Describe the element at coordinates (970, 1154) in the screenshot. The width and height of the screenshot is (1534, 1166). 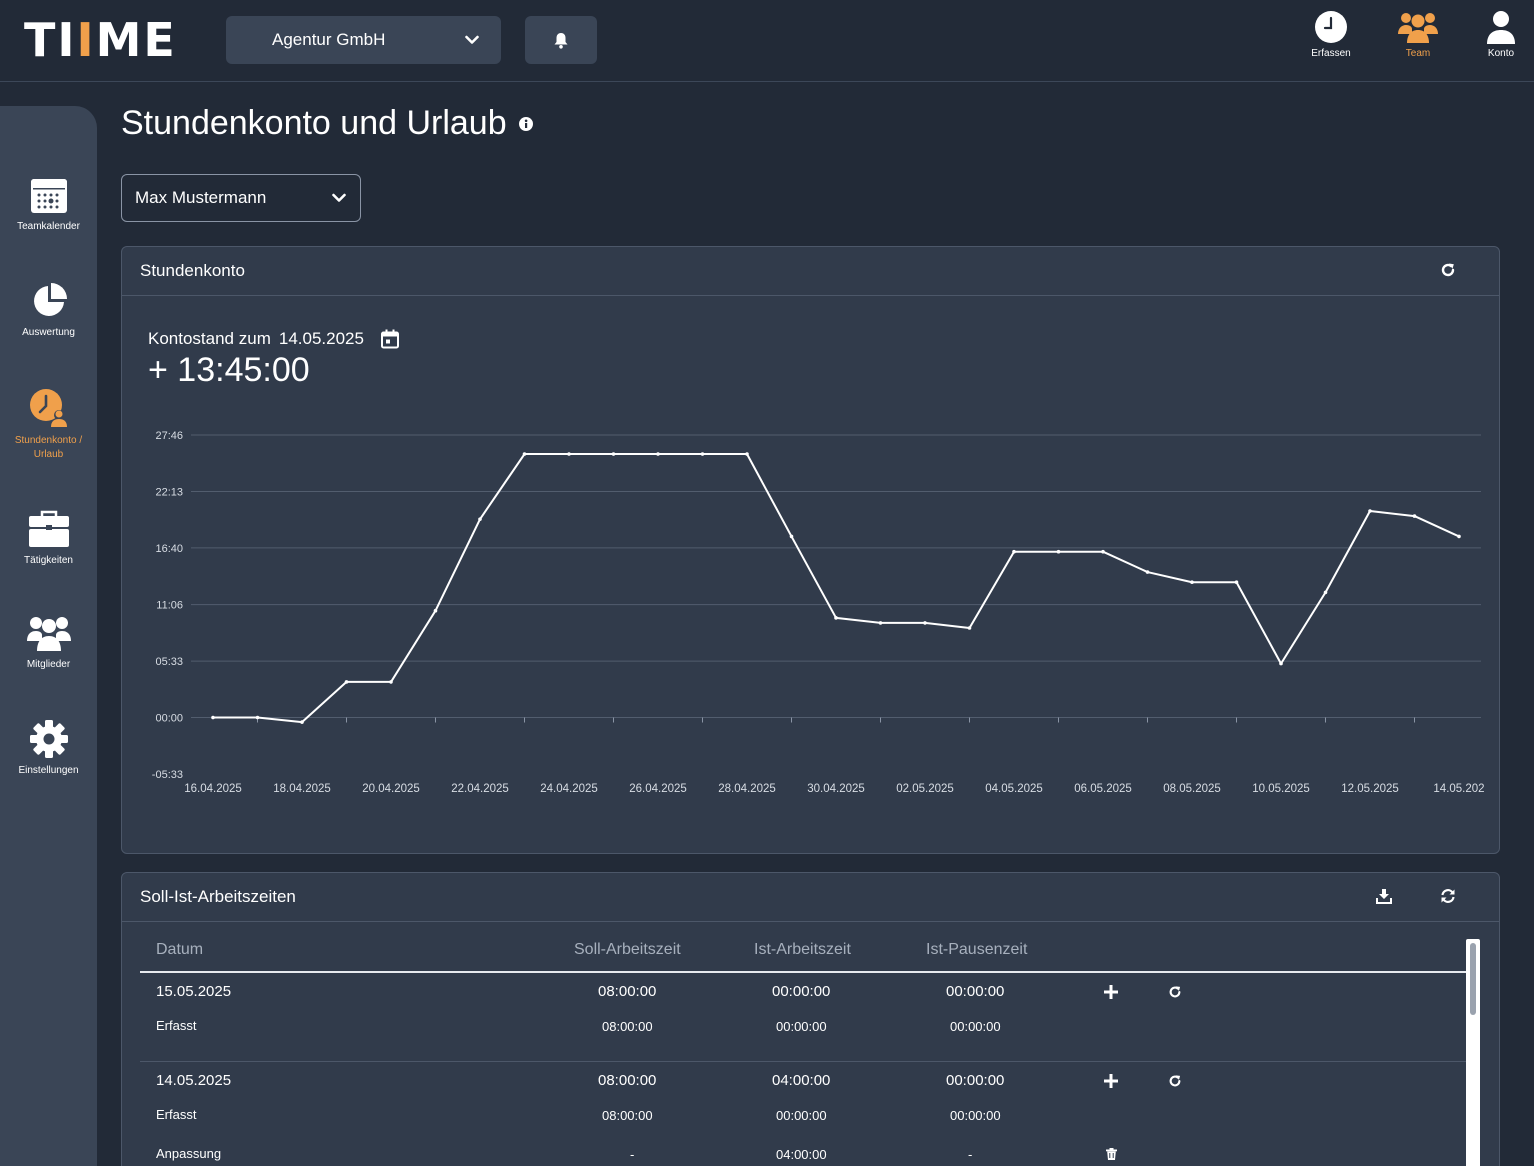
I see `subrow-pause: -` at that location.